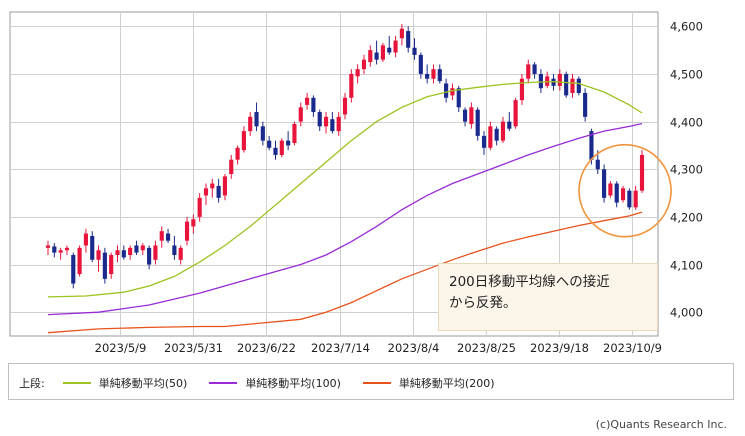 The height and width of the screenshot is (436, 745). I want to click on y-tick-label: 4,200, so click(686, 218).